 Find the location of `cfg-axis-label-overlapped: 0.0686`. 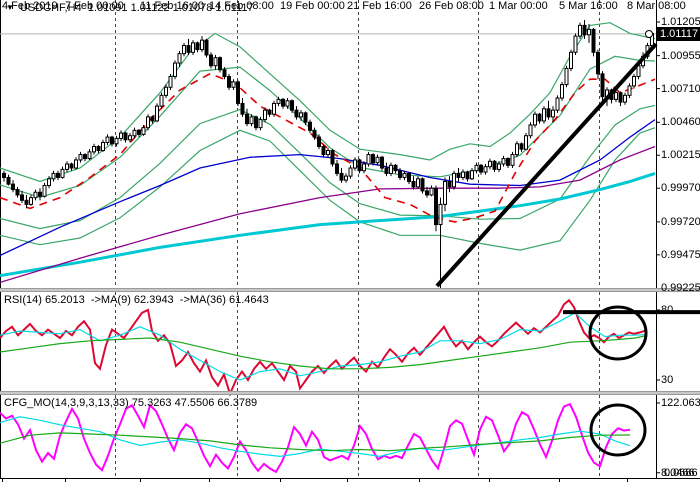

cfg-axis-label-overlapped: 0.0686 is located at coordinates (681, 472).